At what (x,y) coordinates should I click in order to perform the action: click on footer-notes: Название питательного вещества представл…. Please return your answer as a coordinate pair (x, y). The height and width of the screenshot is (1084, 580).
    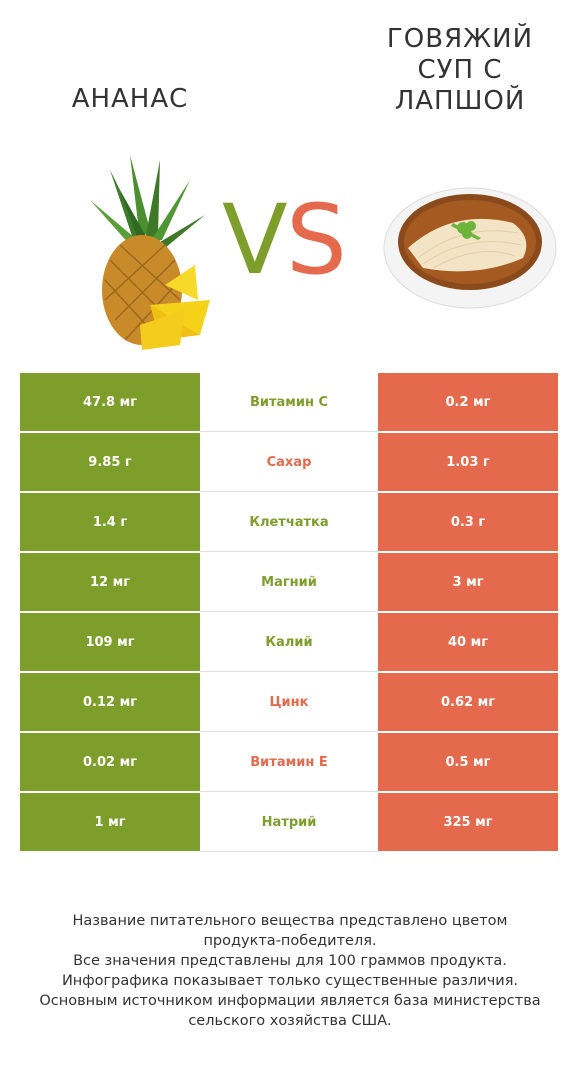
    Looking at the image, I should click on (290, 971).